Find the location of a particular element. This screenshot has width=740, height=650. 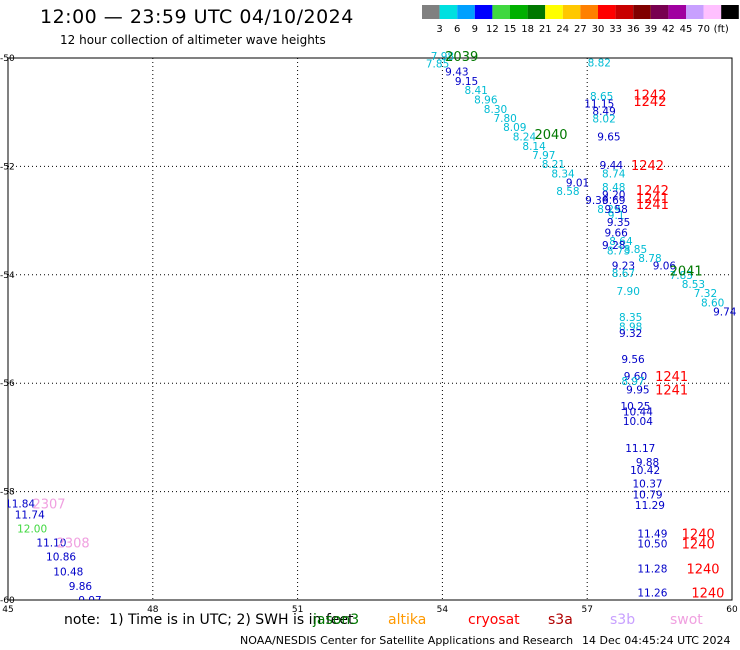

wave-height-label: 8.98 is located at coordinates (630, 327).